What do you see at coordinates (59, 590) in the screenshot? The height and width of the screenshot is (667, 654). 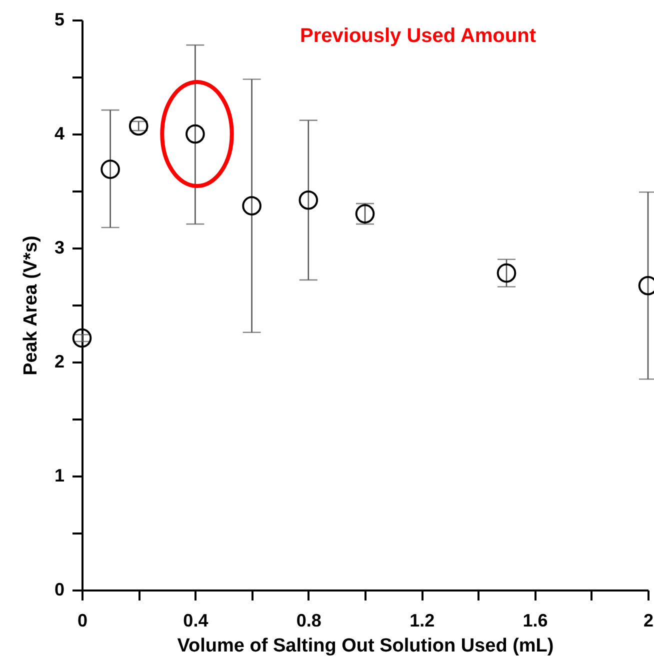 I see `y-tick-label: 0` at bounding box center [59, 590].